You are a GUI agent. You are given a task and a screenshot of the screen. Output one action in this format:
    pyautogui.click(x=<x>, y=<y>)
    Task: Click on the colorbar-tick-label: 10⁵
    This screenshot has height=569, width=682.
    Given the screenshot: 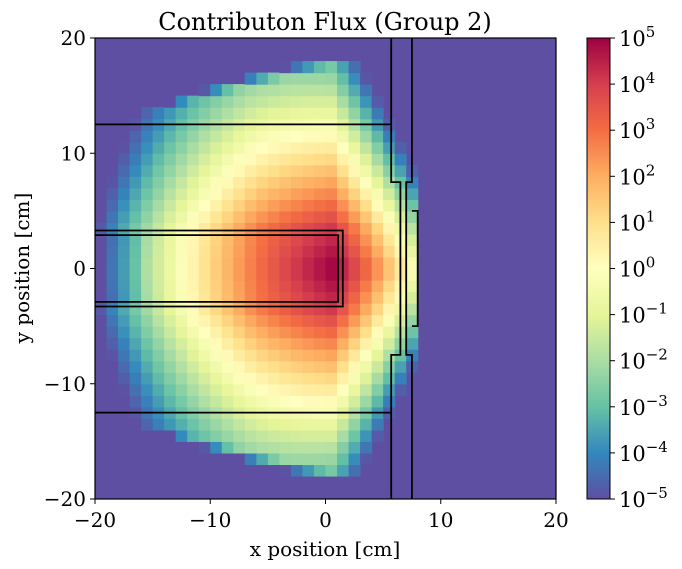 What is the action you would take?
    pyautogui.click(x=637, y=37)
    